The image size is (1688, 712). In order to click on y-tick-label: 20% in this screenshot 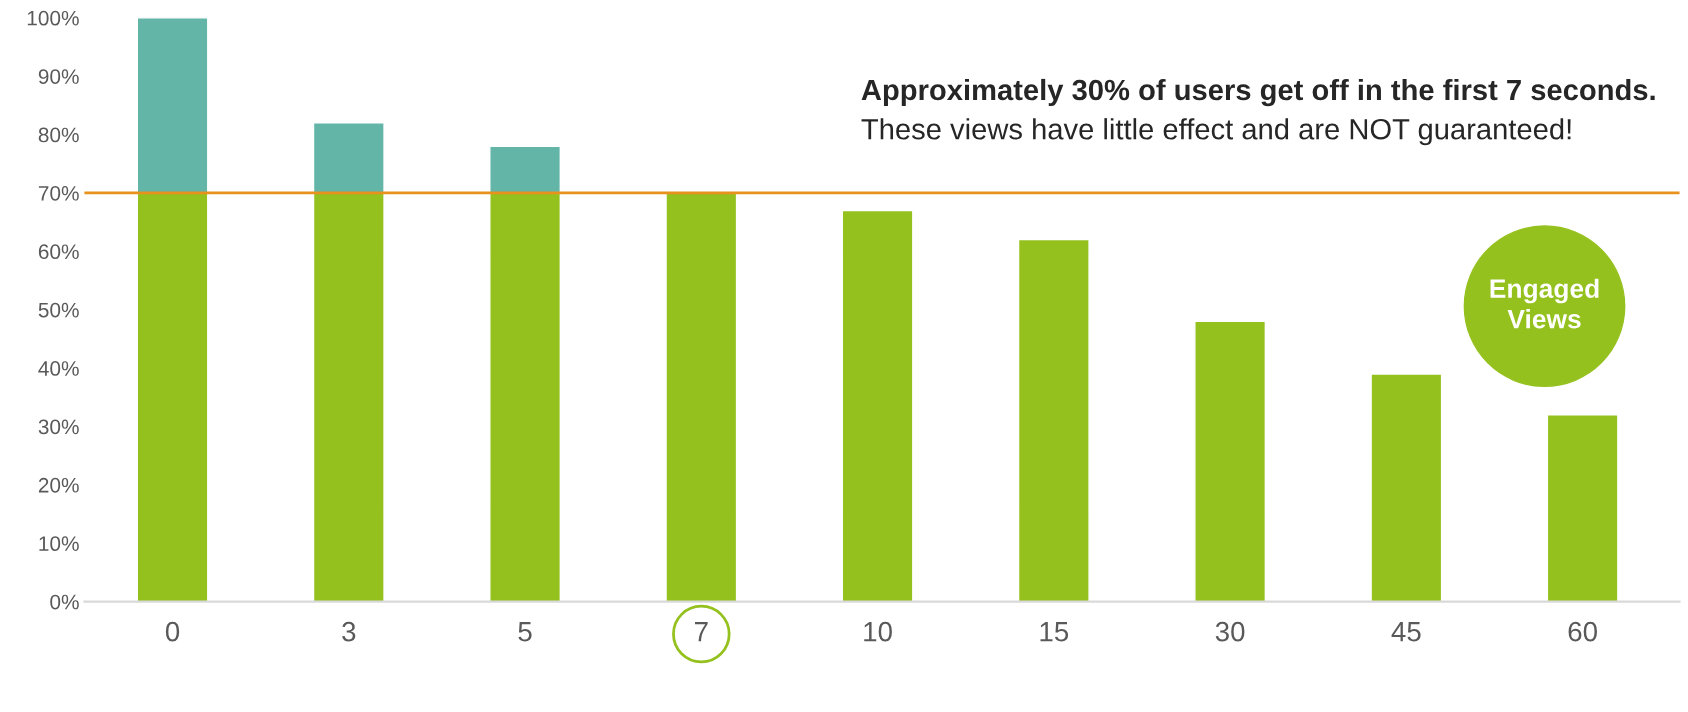, I will do `click(58, 485)`.